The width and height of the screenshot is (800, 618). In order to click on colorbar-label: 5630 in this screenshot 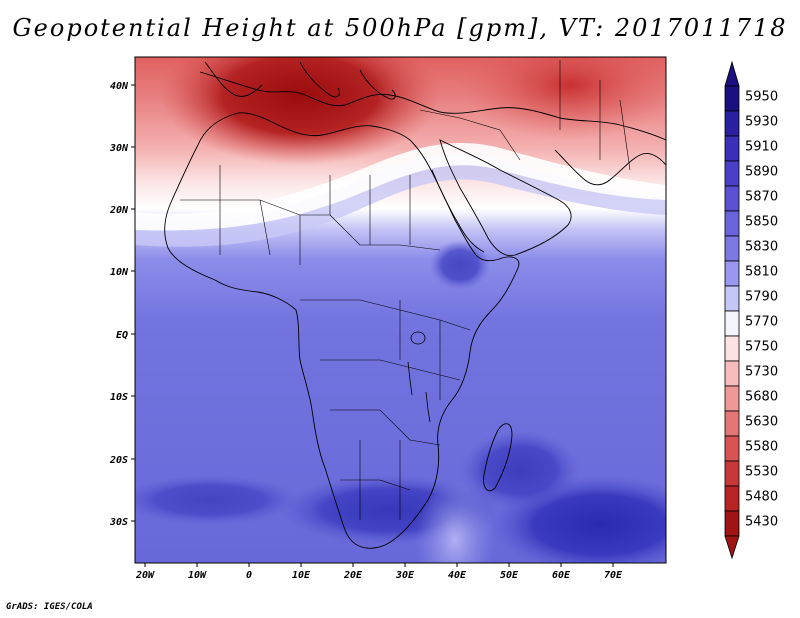, I will do `click(761, 422)`.